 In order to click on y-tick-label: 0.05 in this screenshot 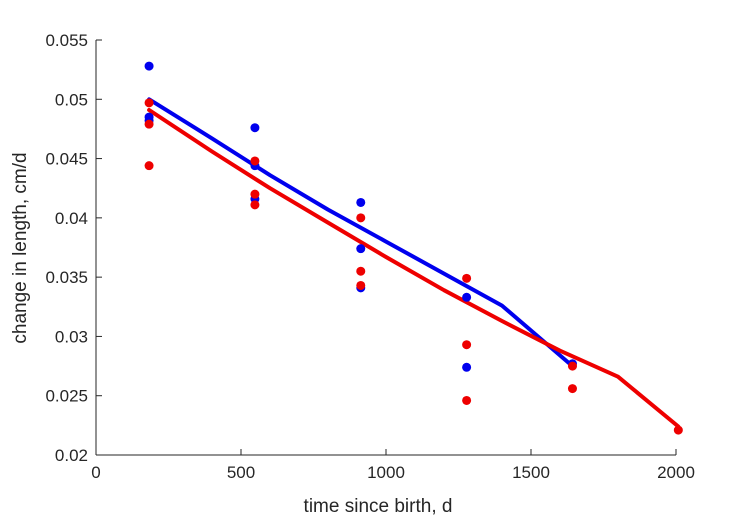, I will do `click(71, 99)`.